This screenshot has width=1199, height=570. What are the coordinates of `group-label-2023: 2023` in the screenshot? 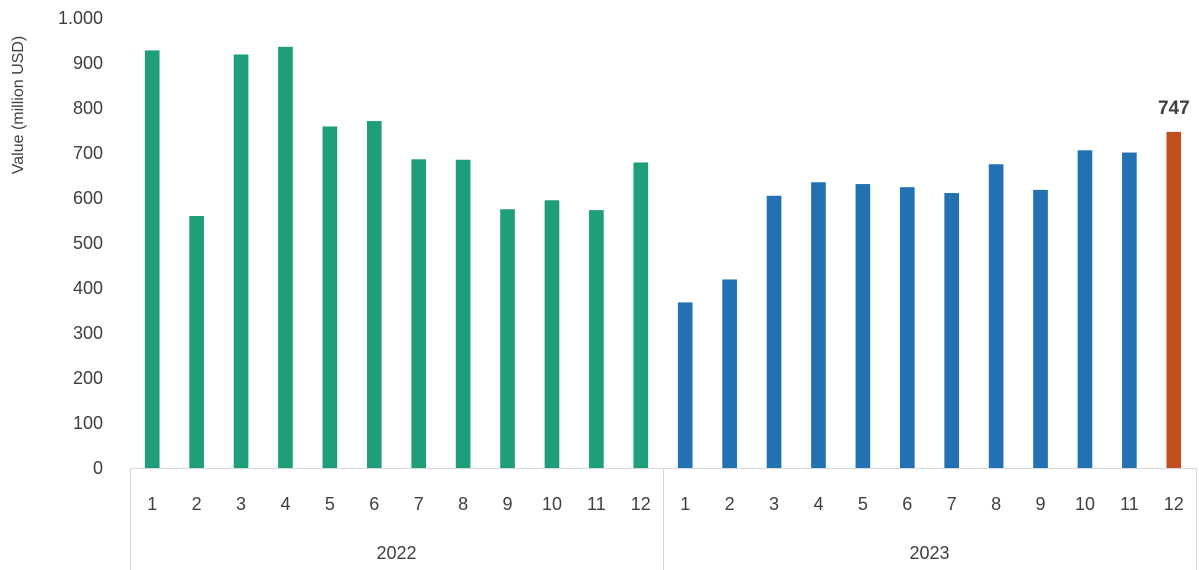 It's located at (929, 553).